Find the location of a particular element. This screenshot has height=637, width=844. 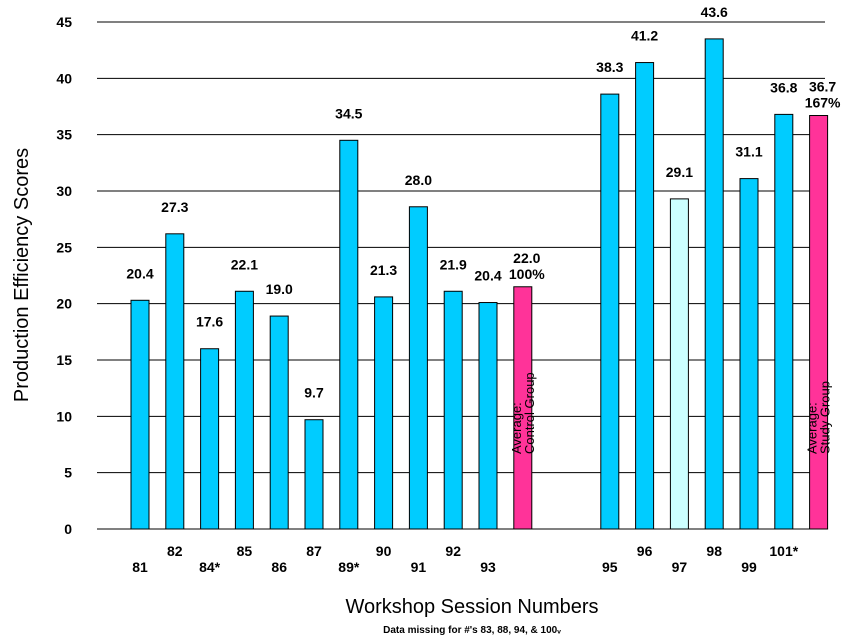

data-label: 43.6 is located at coordinates (714, 12).